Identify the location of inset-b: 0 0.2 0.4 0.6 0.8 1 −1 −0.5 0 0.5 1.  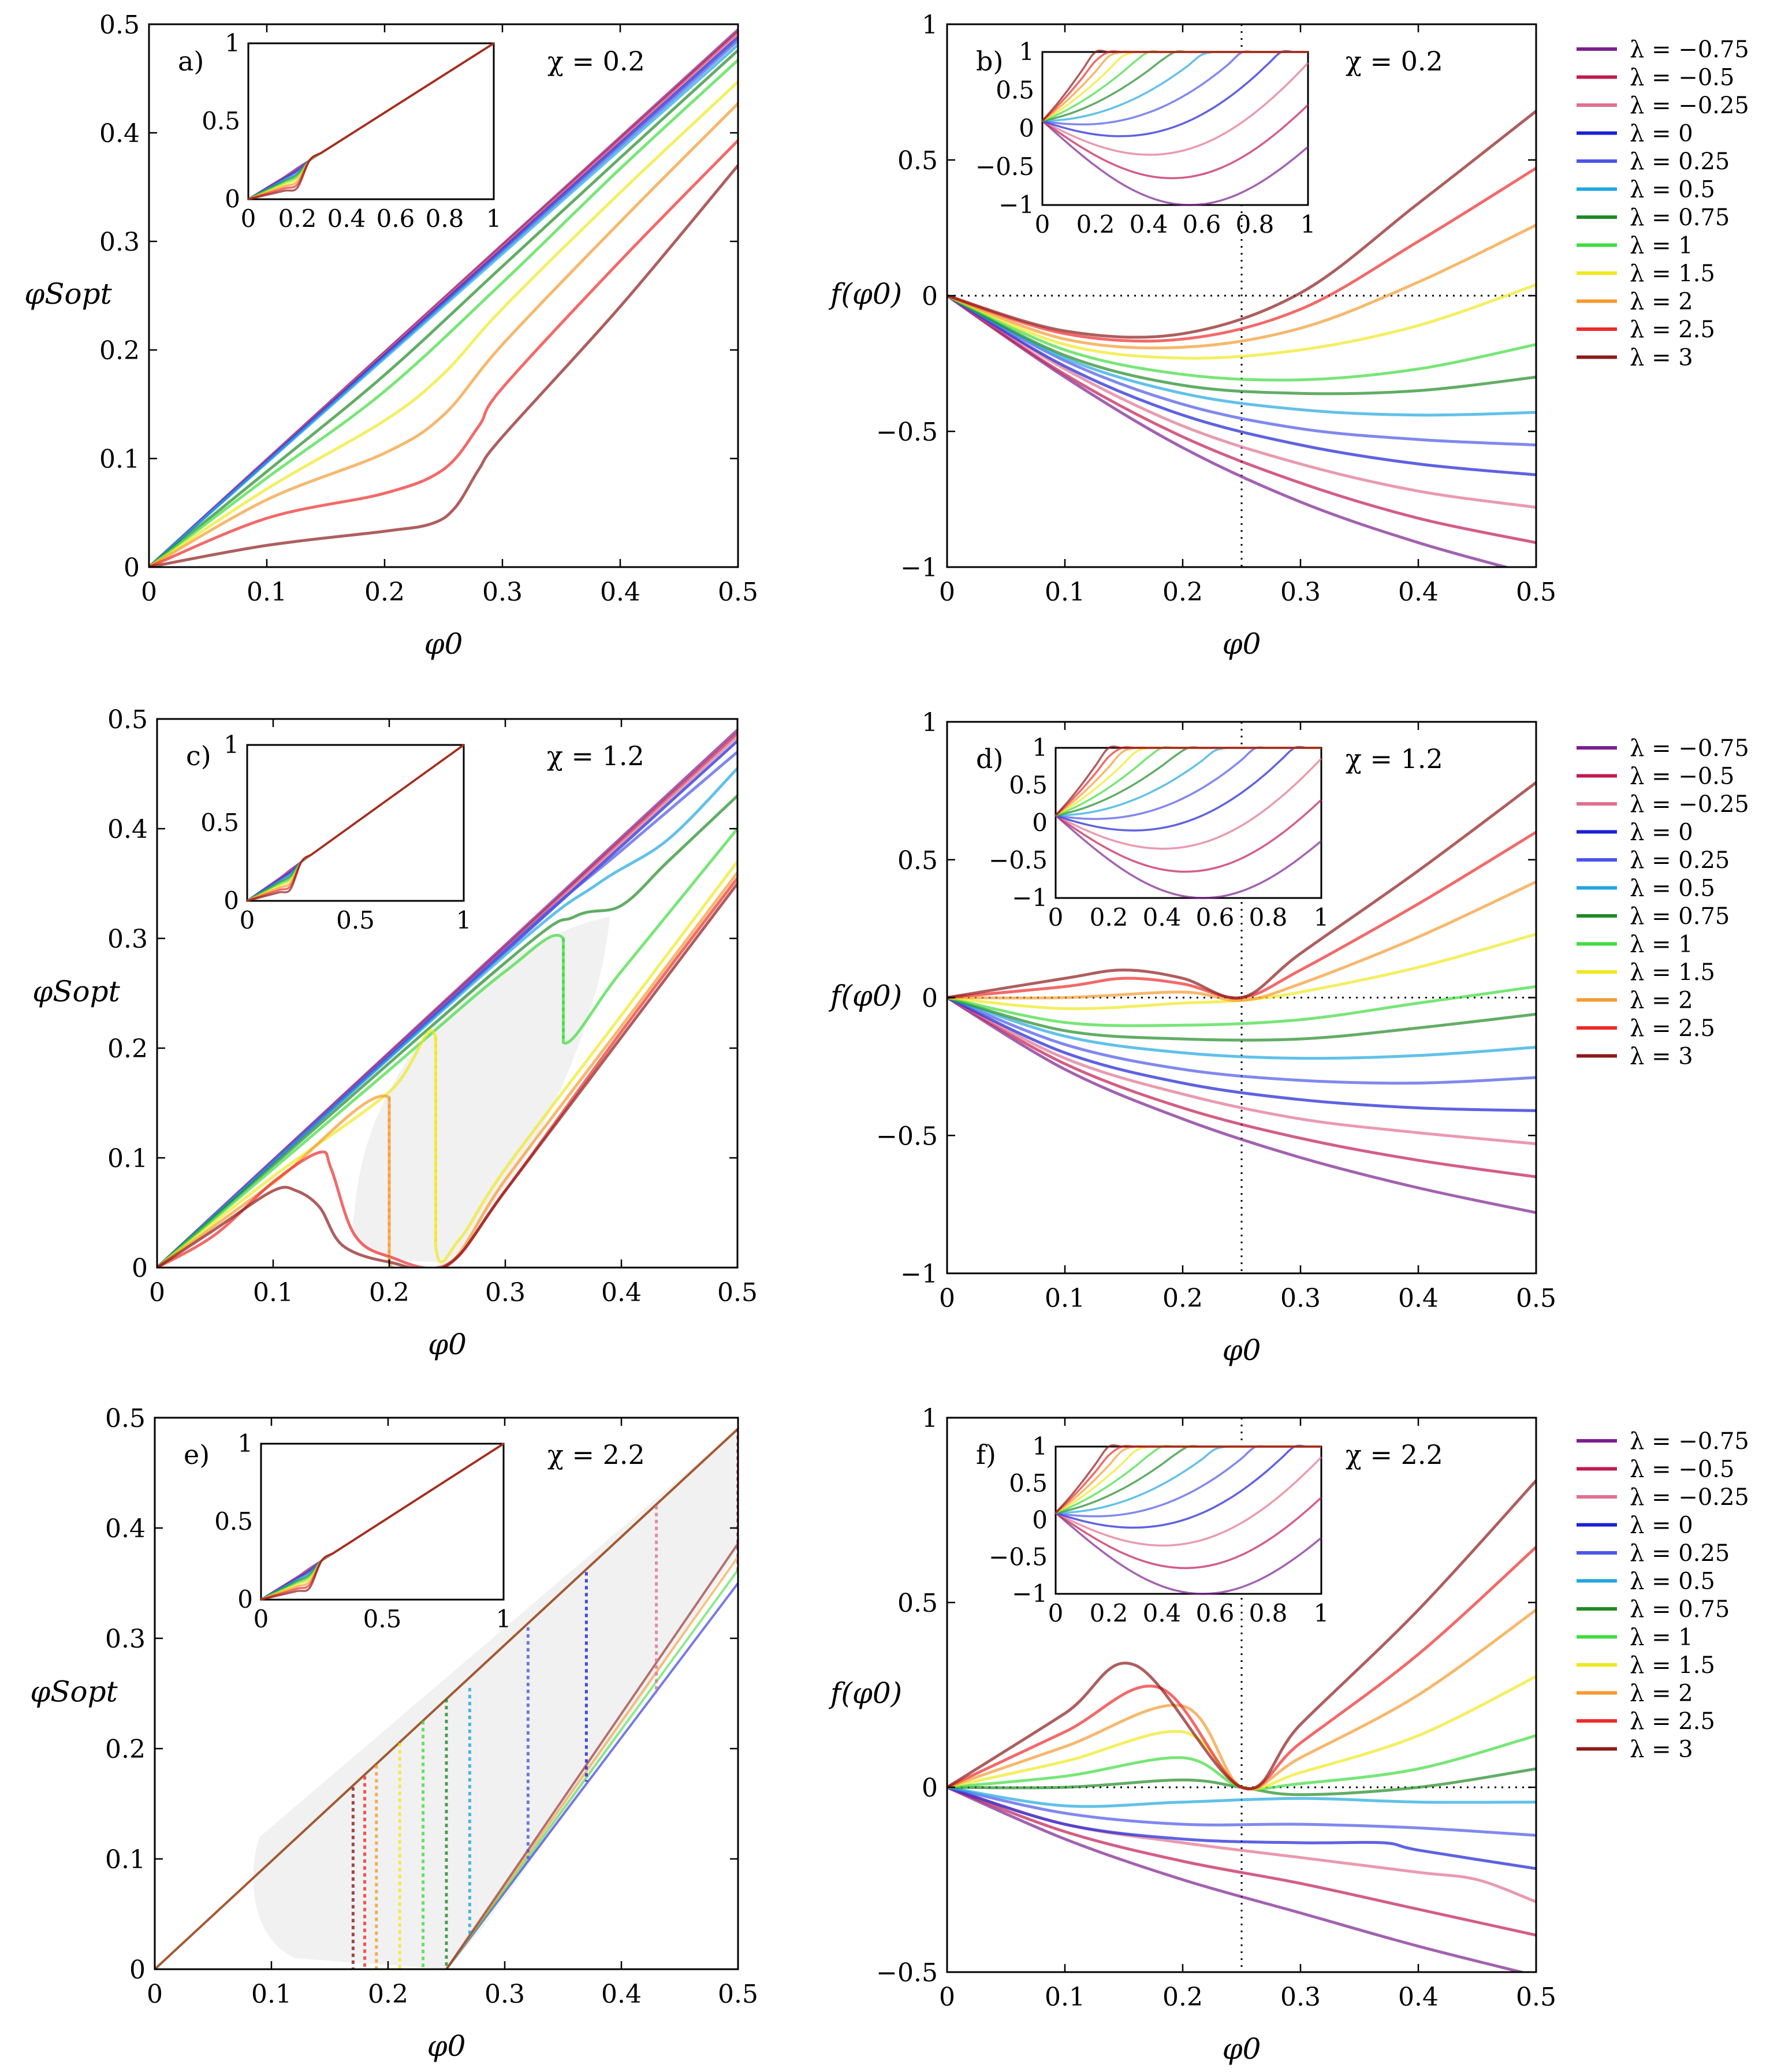
(1145, 138).